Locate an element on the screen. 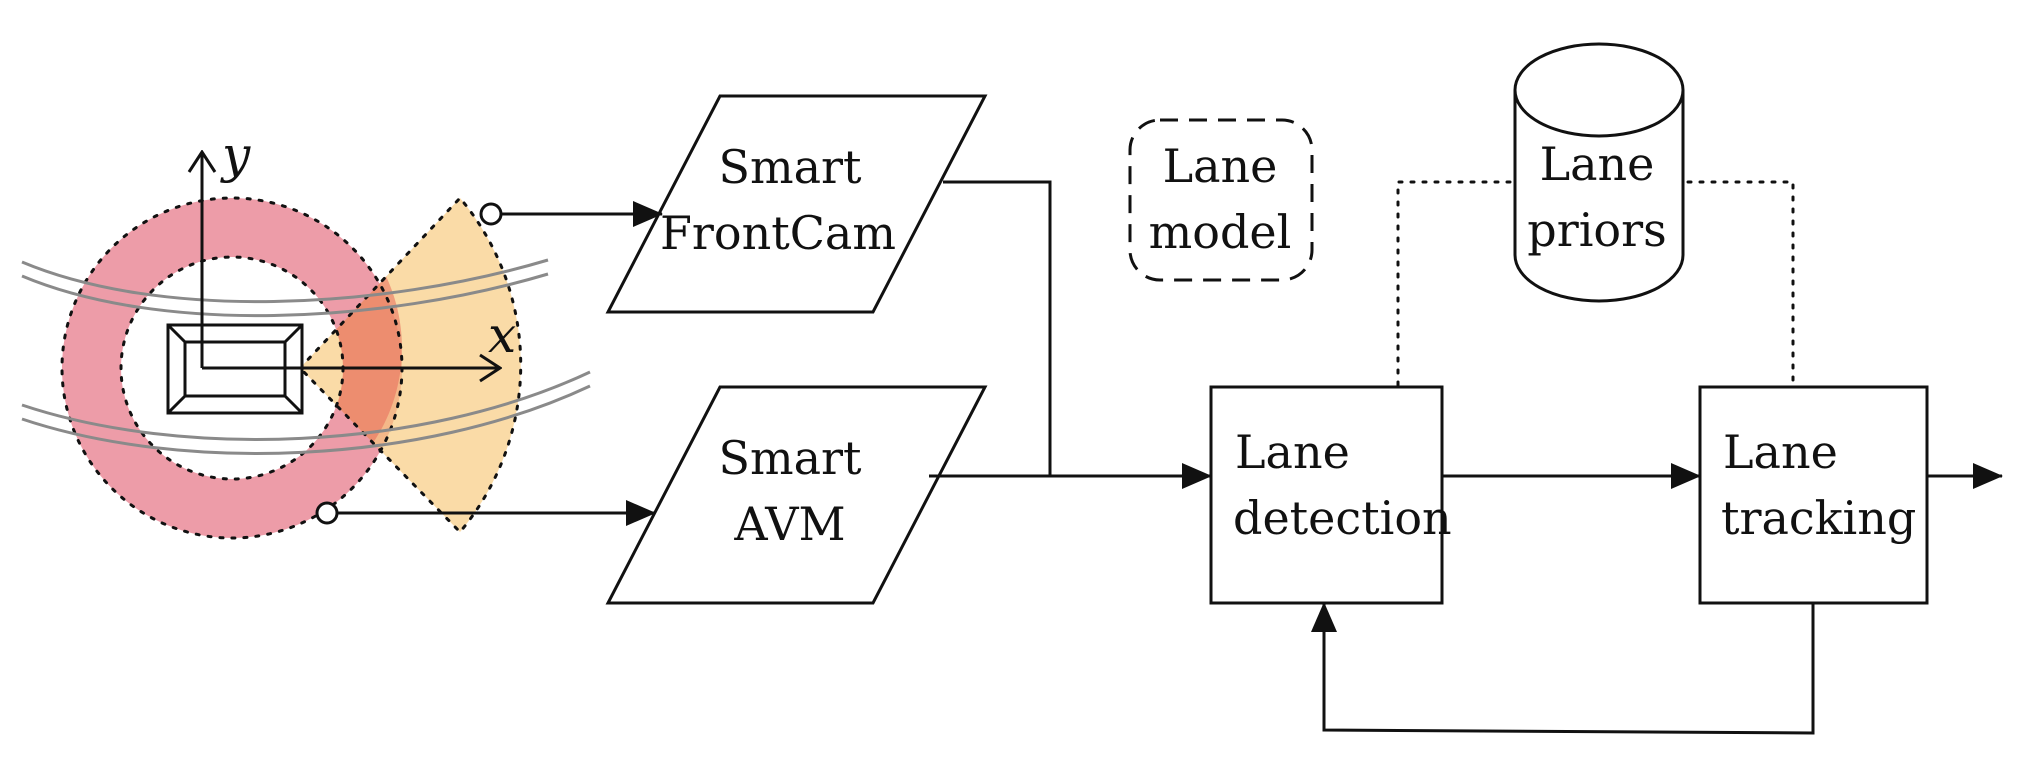  frontcam-fov-boundary is located at coordinates (410, 365).